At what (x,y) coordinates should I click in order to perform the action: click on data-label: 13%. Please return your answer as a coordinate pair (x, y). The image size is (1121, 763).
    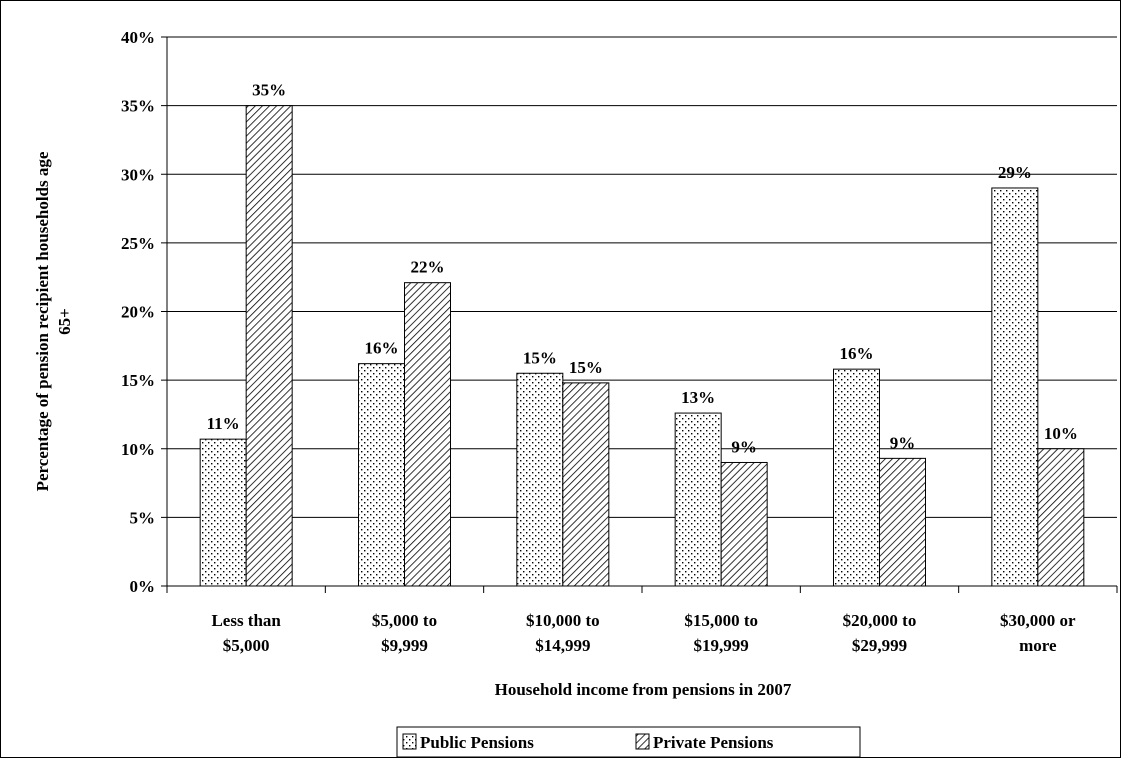
    Looking at the image, I should click on (698, 397).